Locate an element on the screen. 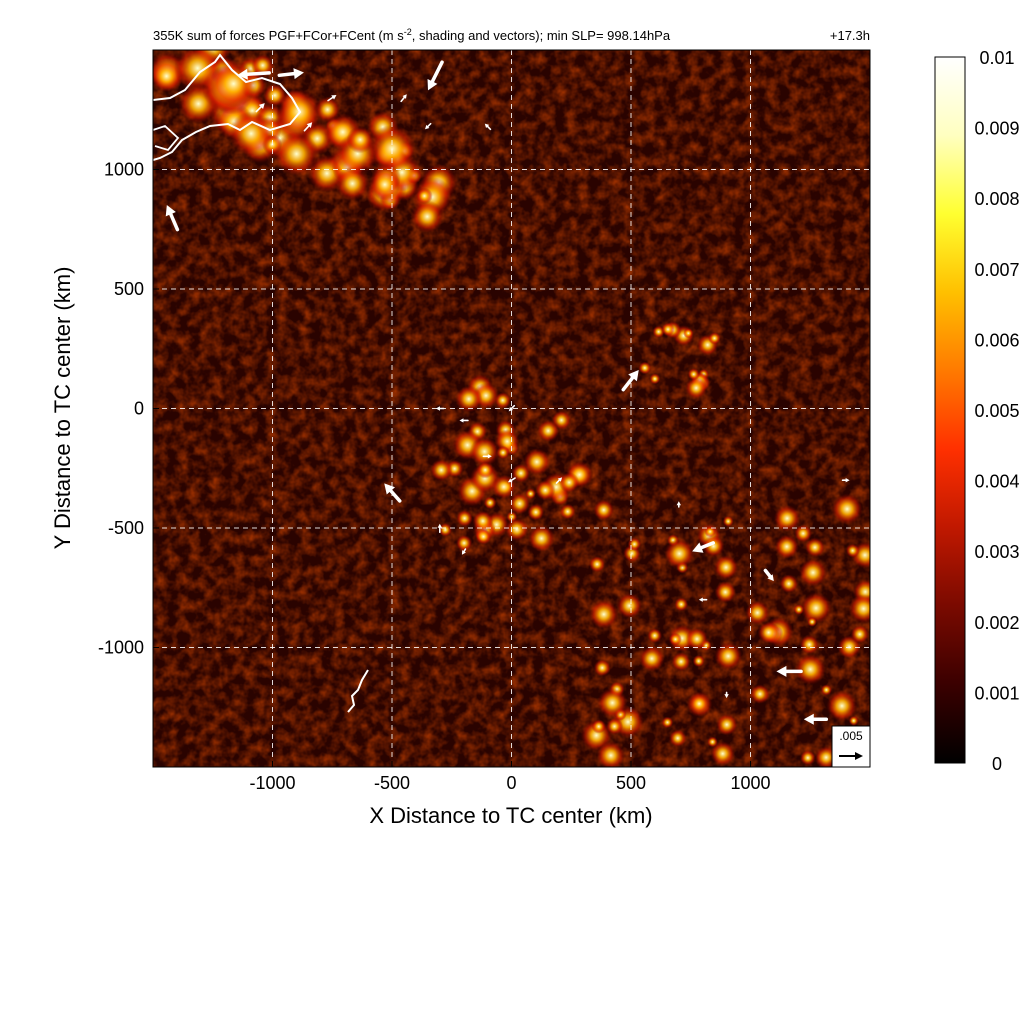 This screenshot has height=1029, width=1024. x-tick-label: 0 is located at coordinates (511, 783).